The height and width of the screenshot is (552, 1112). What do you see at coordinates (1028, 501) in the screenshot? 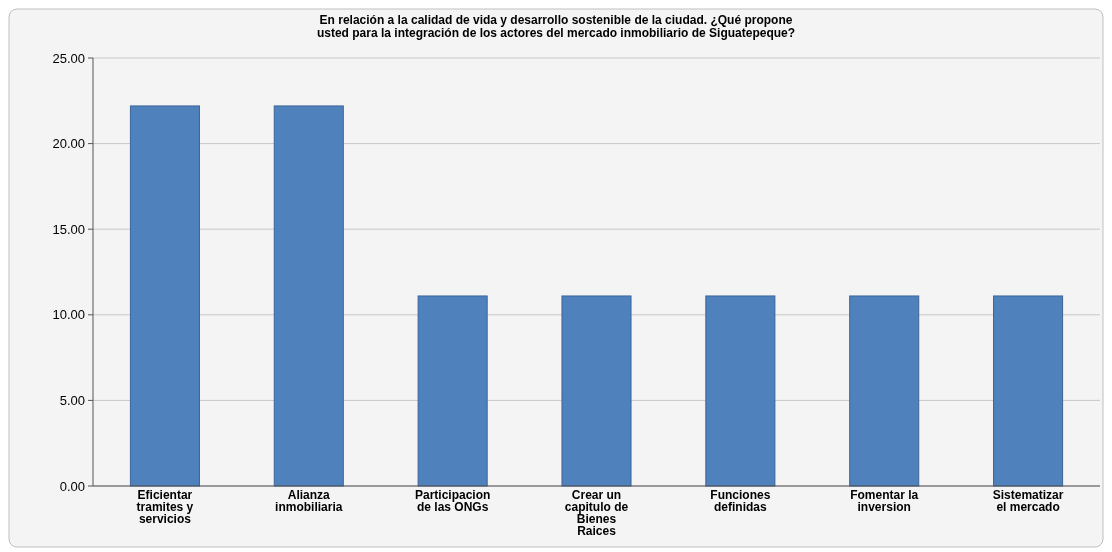
I see `x-tick-label: Sistematizar el mercado` at bounding box center [1028, 501].